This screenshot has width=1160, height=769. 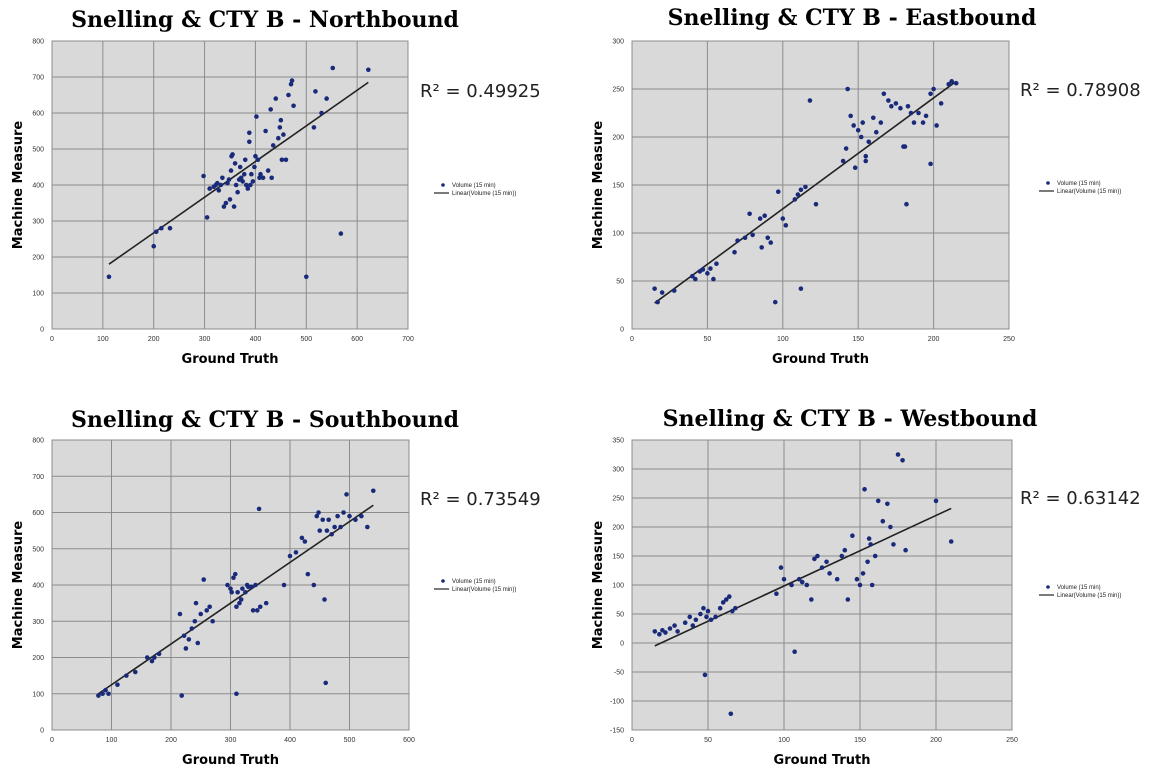 I want to click on trendline, so click(x=235, y=599).